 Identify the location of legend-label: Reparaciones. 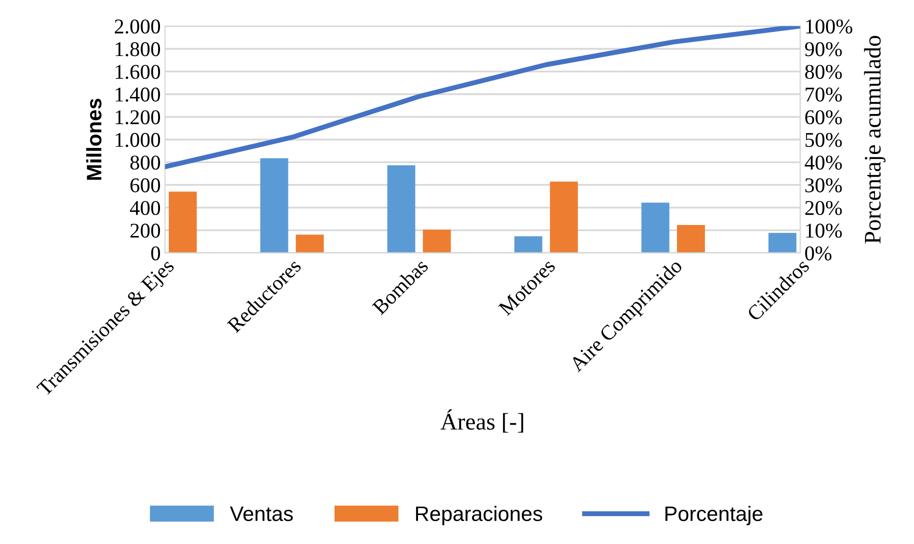
(479, 516).